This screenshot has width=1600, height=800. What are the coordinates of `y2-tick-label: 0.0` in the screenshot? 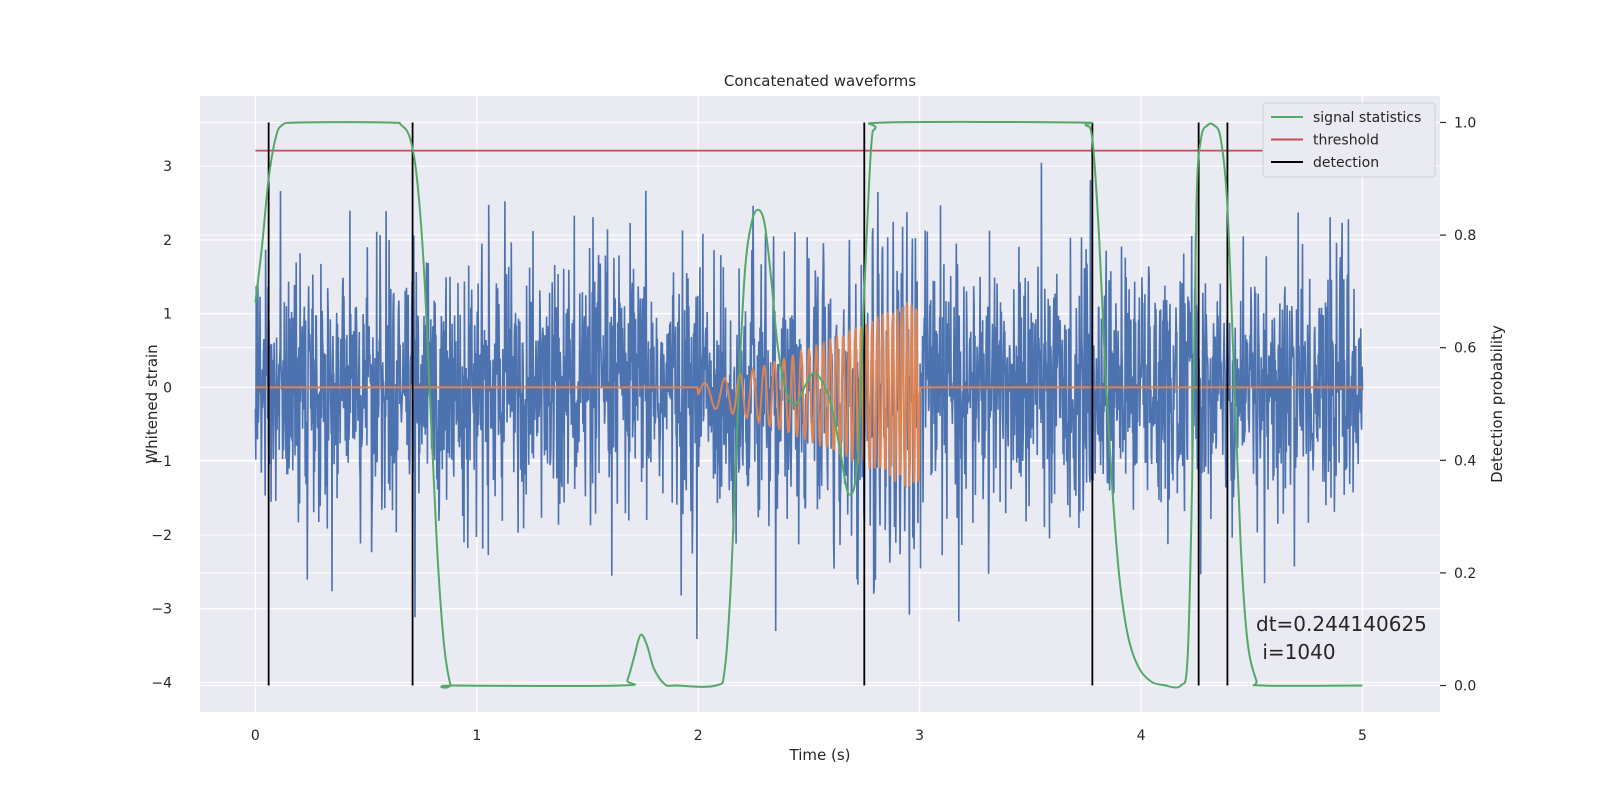 It's located at (1465, 687).